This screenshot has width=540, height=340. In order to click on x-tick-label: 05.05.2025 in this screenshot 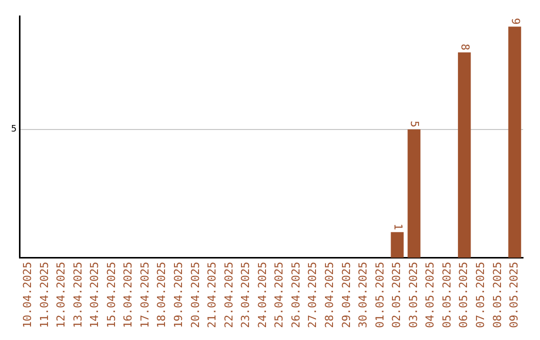, I will do `click(447, 295)`.